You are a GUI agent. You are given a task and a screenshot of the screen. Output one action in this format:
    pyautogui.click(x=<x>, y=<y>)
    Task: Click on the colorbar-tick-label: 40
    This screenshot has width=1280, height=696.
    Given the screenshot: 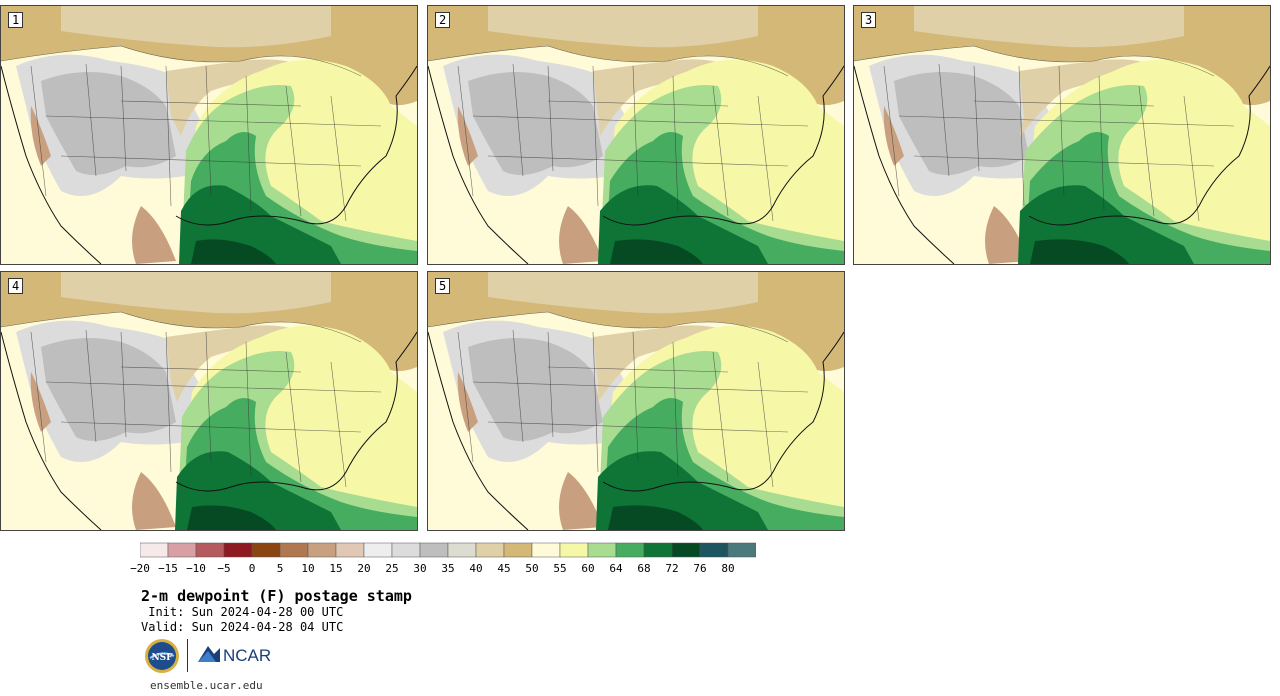 What is the action you would take?
    pyautogui.click(x=476, y=568)
    